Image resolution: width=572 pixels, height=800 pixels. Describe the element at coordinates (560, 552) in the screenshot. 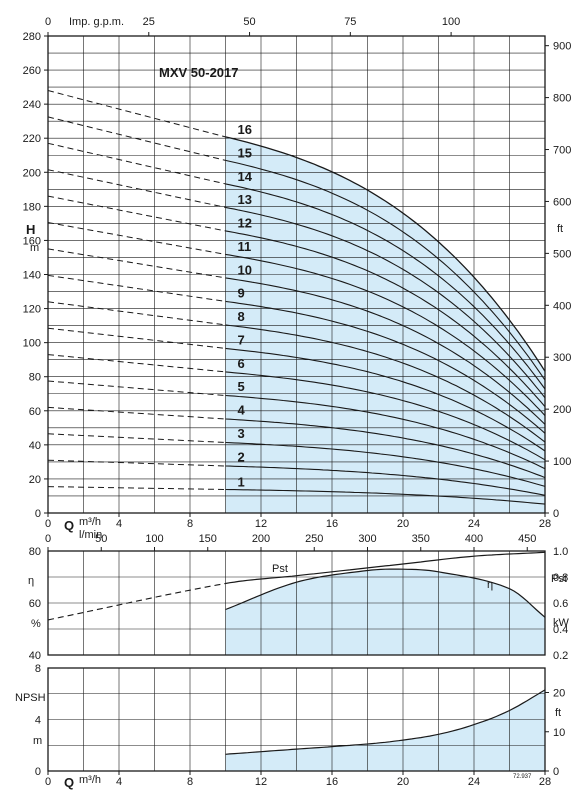

I see `pst-tick-label: 1.0` at that location.